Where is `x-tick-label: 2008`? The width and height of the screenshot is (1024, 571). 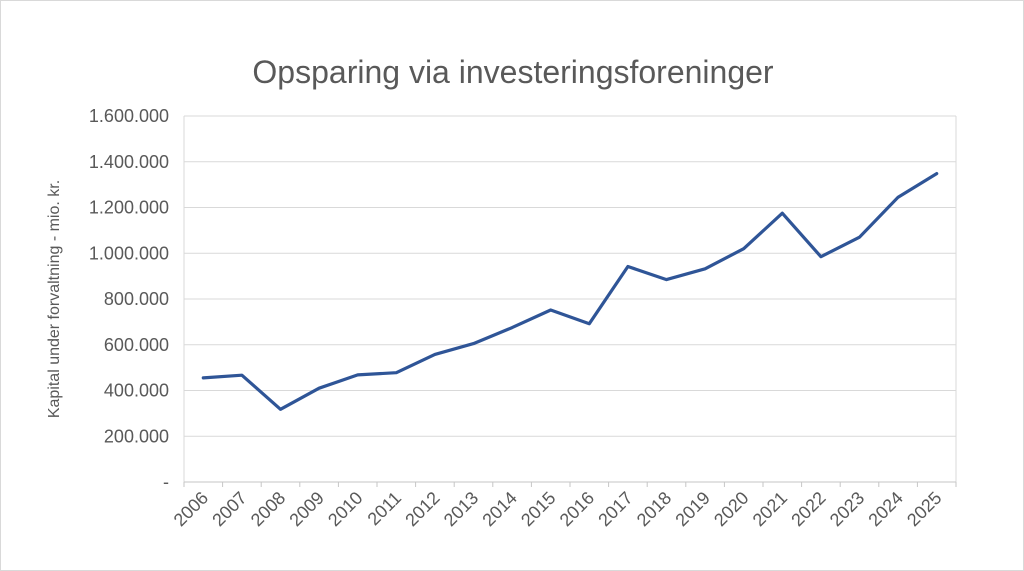
x-tick-label: 2008 is located at coordinates (268, 509).